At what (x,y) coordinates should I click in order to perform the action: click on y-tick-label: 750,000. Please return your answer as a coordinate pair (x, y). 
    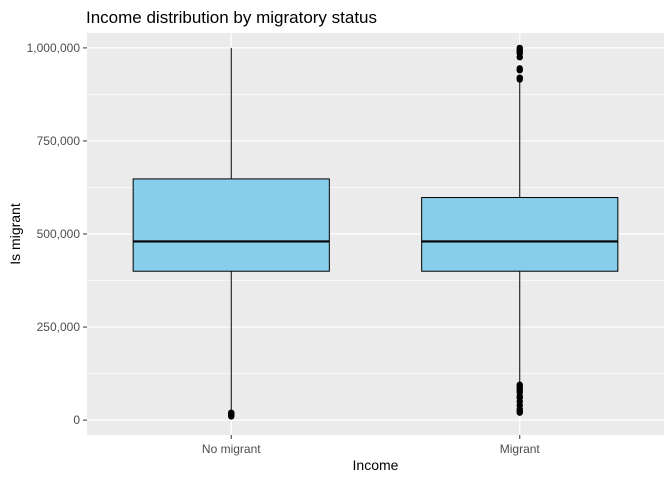
    Looking at the image, I should click on (59, 141).